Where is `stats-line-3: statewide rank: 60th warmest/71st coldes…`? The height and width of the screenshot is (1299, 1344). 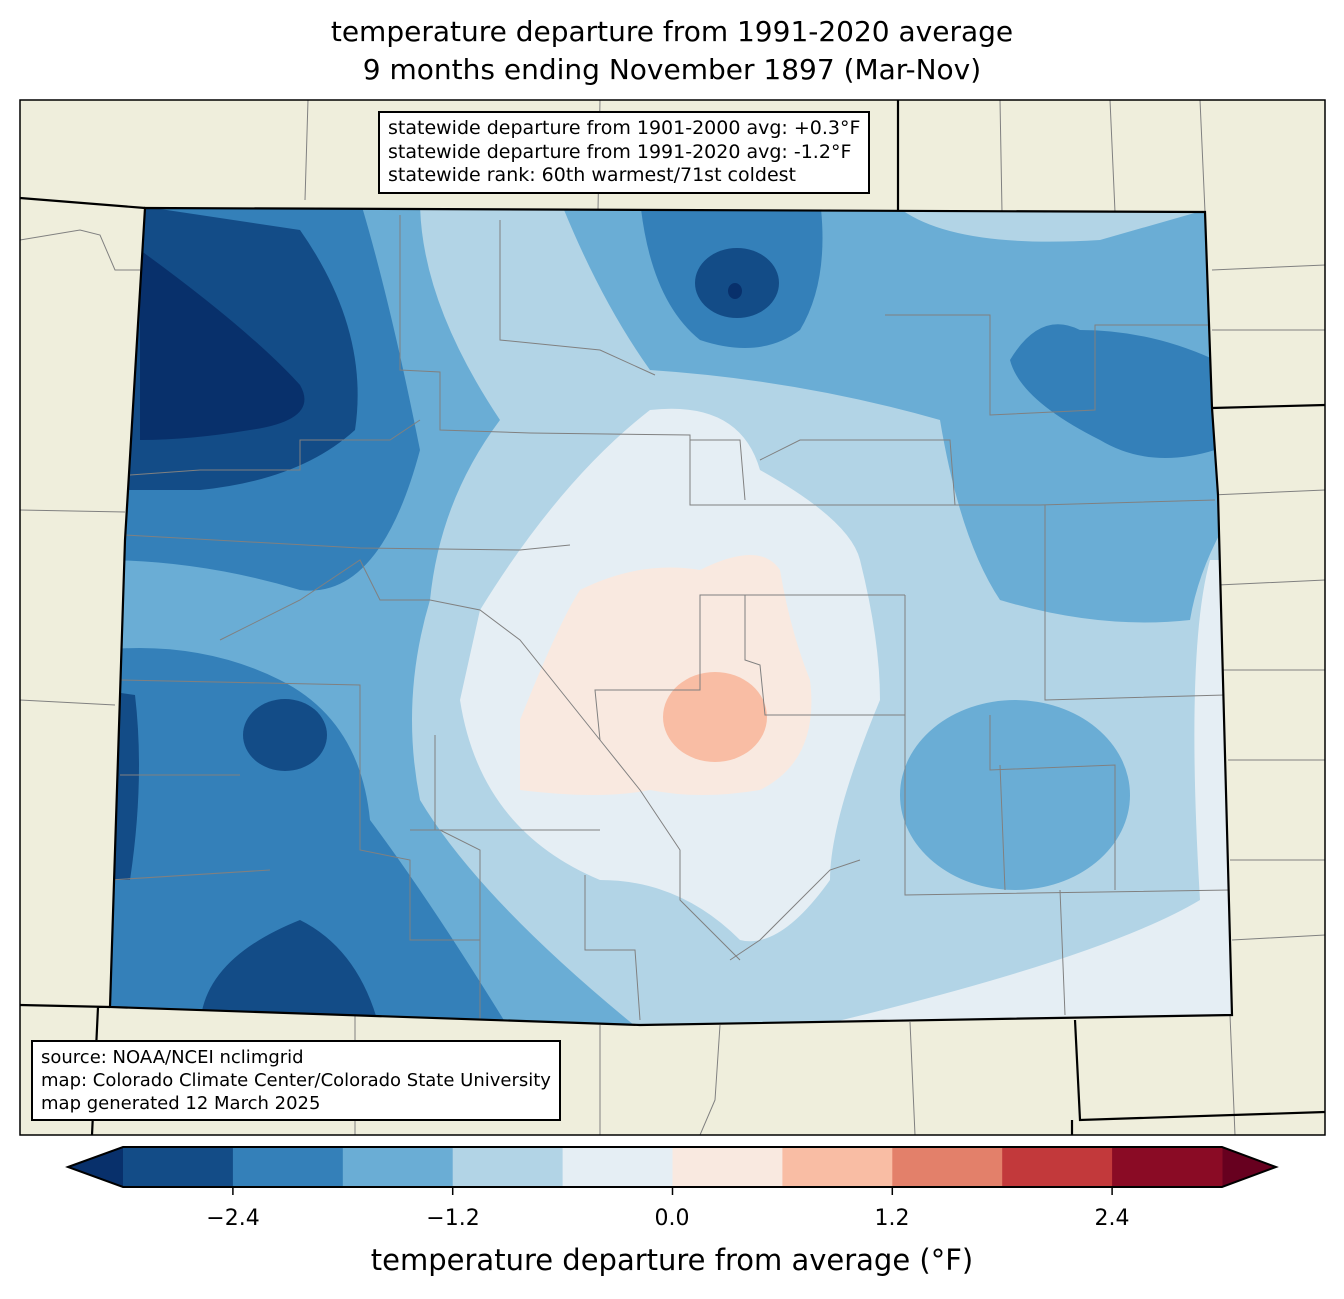 stats-line-3: statewide rank: 60th warmest/71st coldes… is located at coordinates (592, 175).